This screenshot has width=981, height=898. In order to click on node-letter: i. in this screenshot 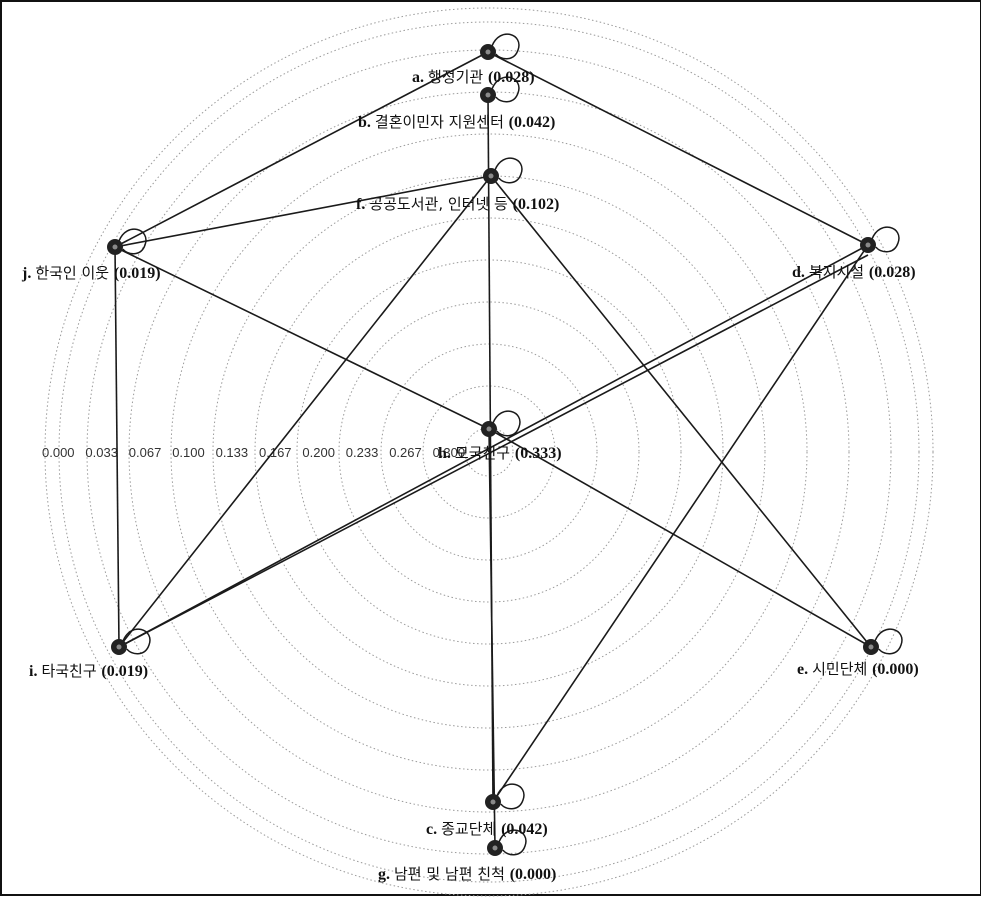, I will do `click(35, 671)`.